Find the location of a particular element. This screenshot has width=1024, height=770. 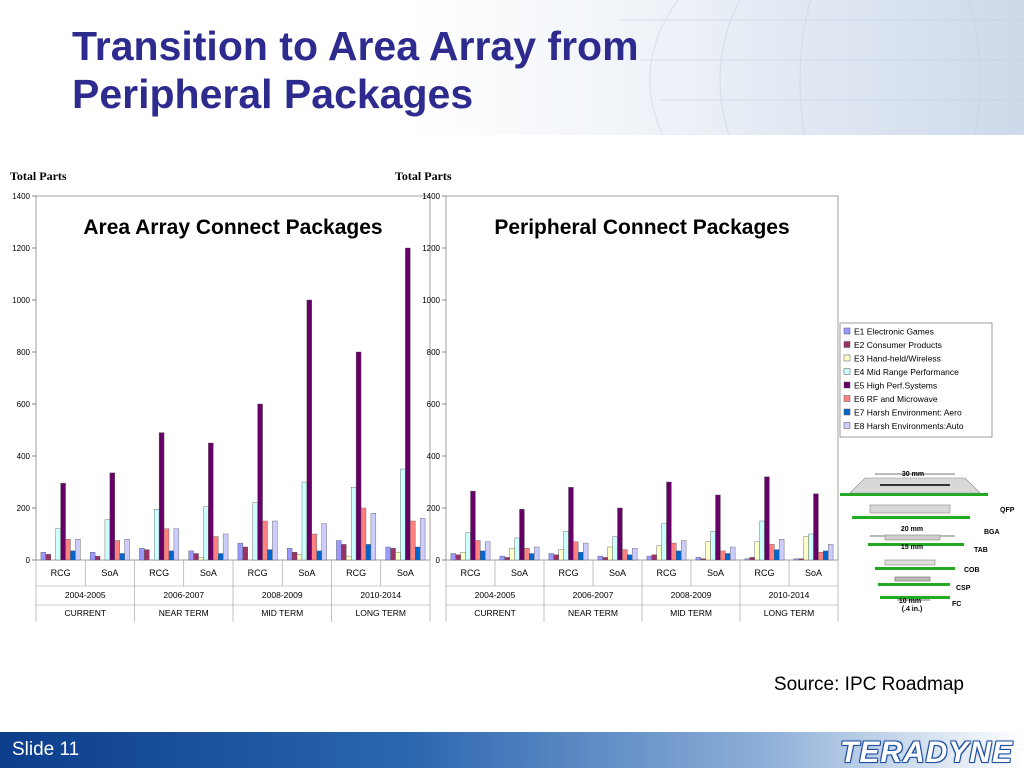

slide-number: Slide 11 is located at coordinates (46, 749).